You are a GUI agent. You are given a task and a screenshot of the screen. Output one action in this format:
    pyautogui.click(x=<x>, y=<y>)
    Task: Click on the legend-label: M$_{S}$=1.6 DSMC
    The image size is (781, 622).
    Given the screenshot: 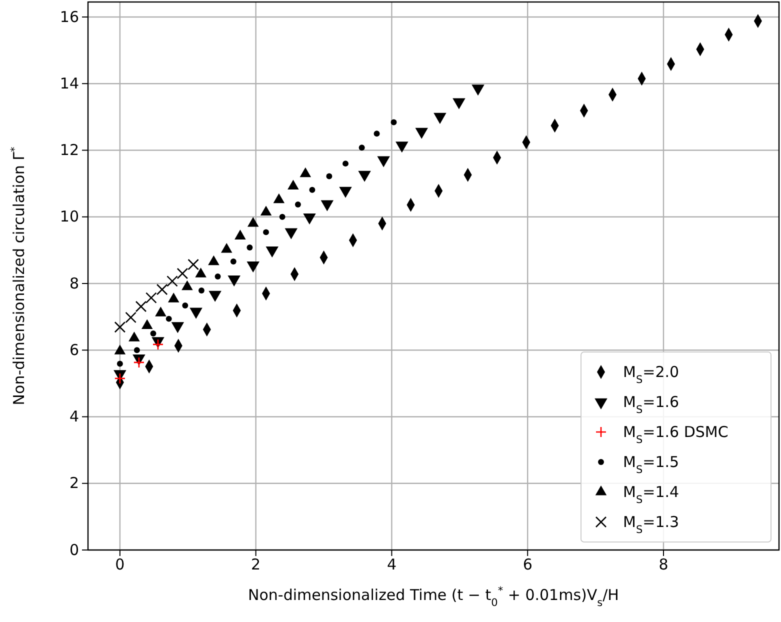 What is the action you would take?
    pyautogui.click(x=675, y=434)
    